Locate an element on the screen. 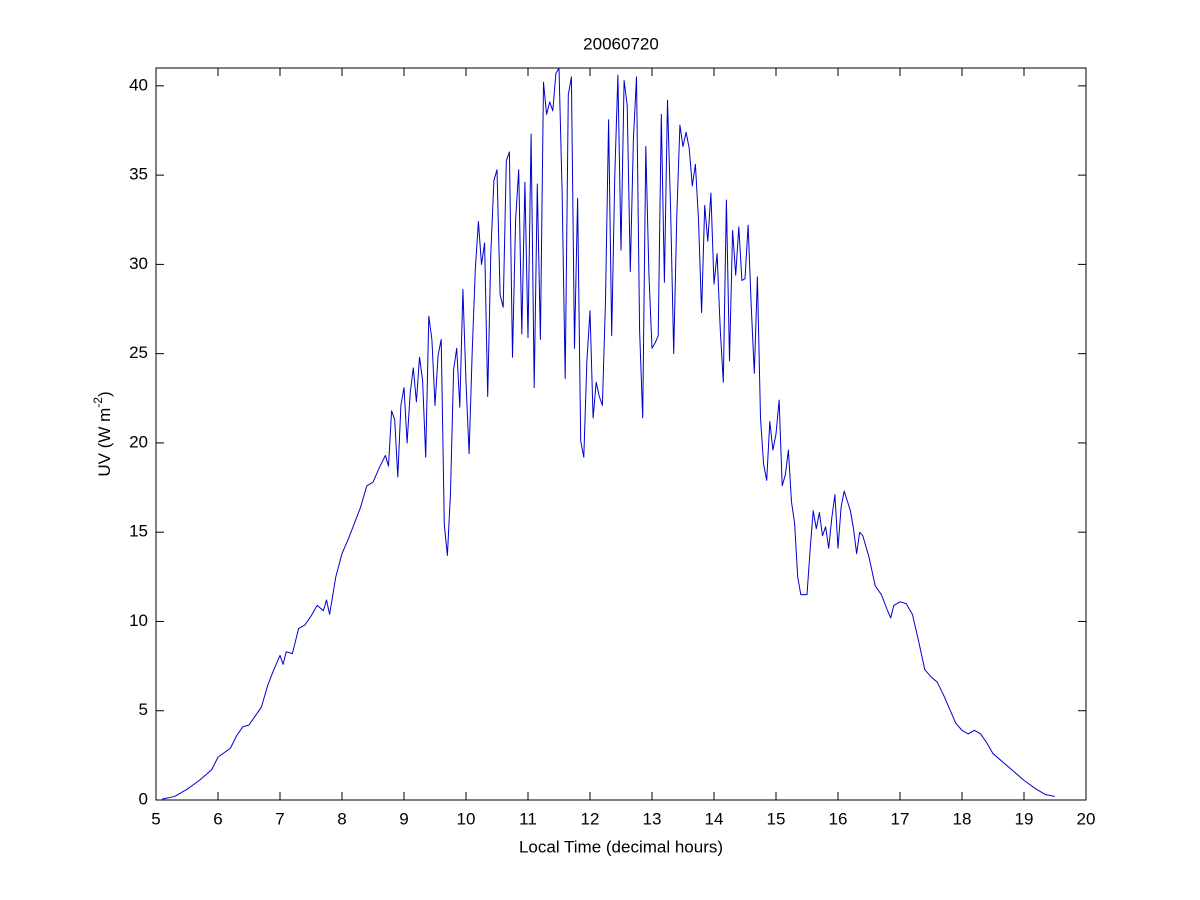 Image resolution: width=1200 pixels, height=900 pixels. y-tick-label: 25 is located at coordinates (138, 352).